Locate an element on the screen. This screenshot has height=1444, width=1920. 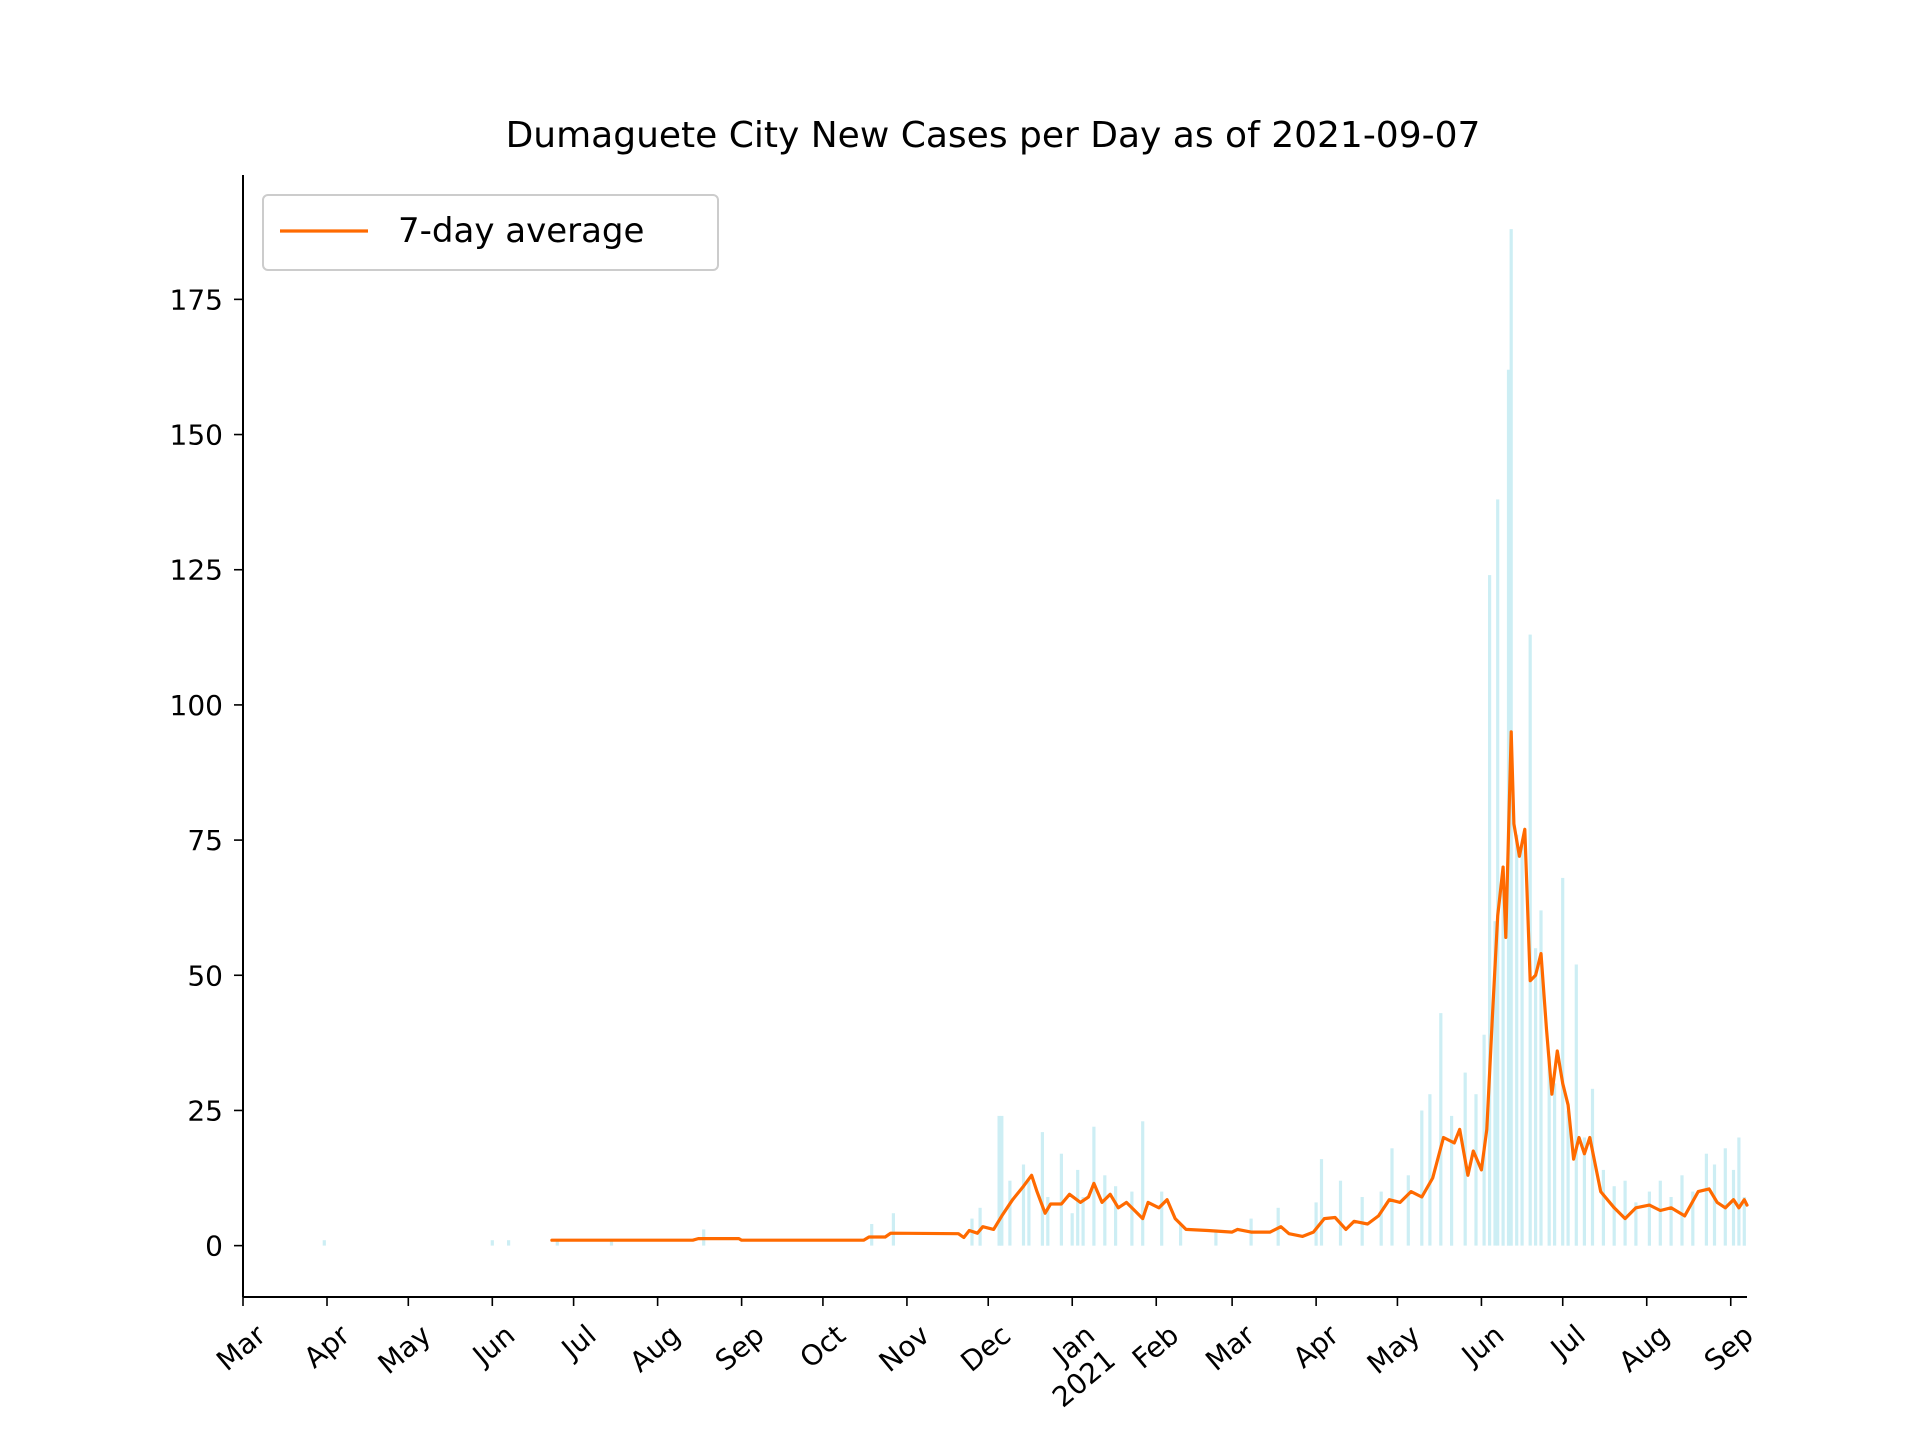
y-tick-label: 150 is located at coordinates (196, 435).